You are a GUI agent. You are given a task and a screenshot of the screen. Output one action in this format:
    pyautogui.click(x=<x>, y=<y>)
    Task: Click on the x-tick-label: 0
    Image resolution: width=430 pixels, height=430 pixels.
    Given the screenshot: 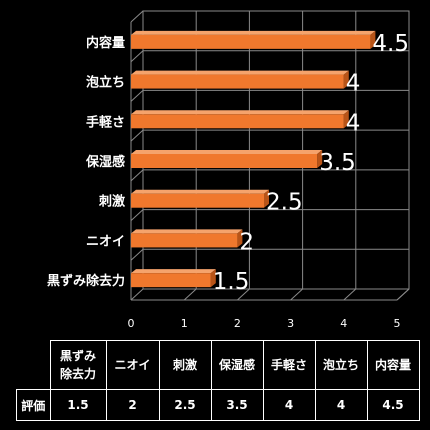 What is the action you would take?
    pyautogui.click(x=131, y=323)
    